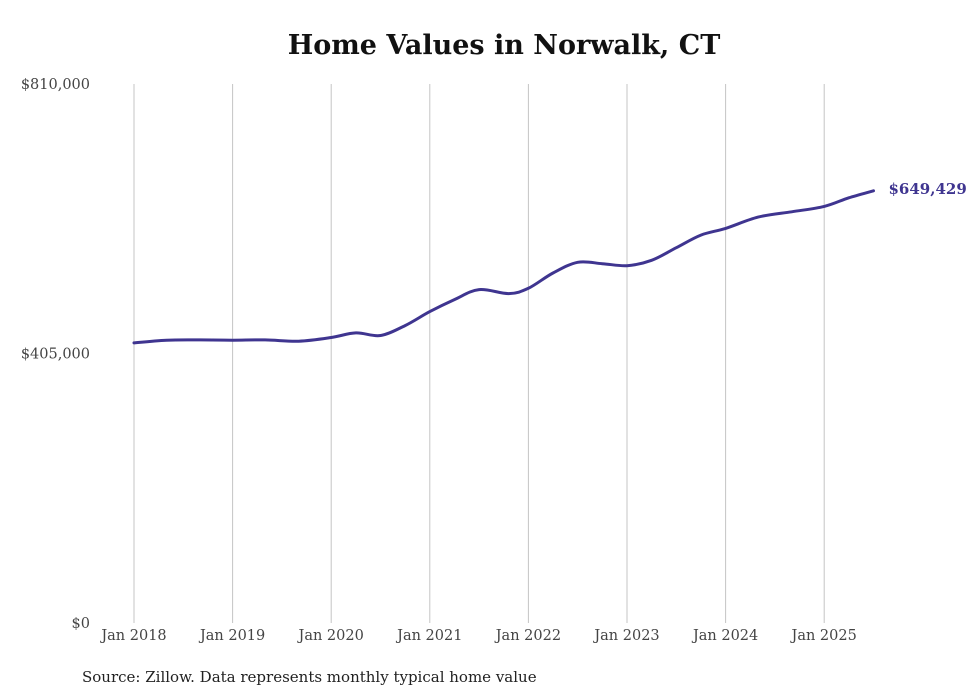 This screenshot has width=980, height=699. What do you see at coordinates (330, 636) in the screenshot?
I see `x-tick-label: Jan 2020` at bounding box center [330, 636].